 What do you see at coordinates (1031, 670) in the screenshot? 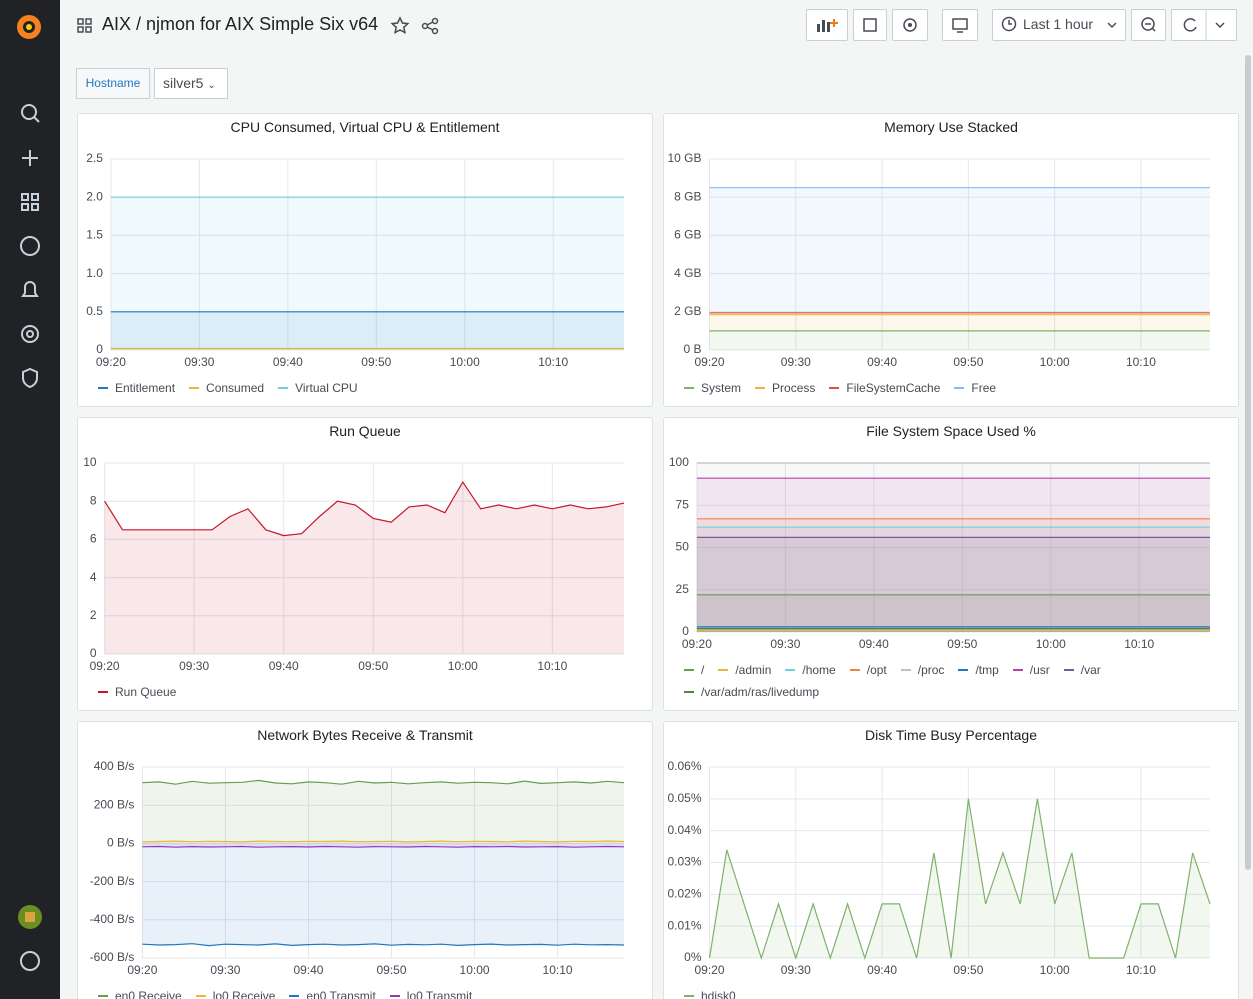
I see `legend-item: /usr` at bounding box center [1031, 670].